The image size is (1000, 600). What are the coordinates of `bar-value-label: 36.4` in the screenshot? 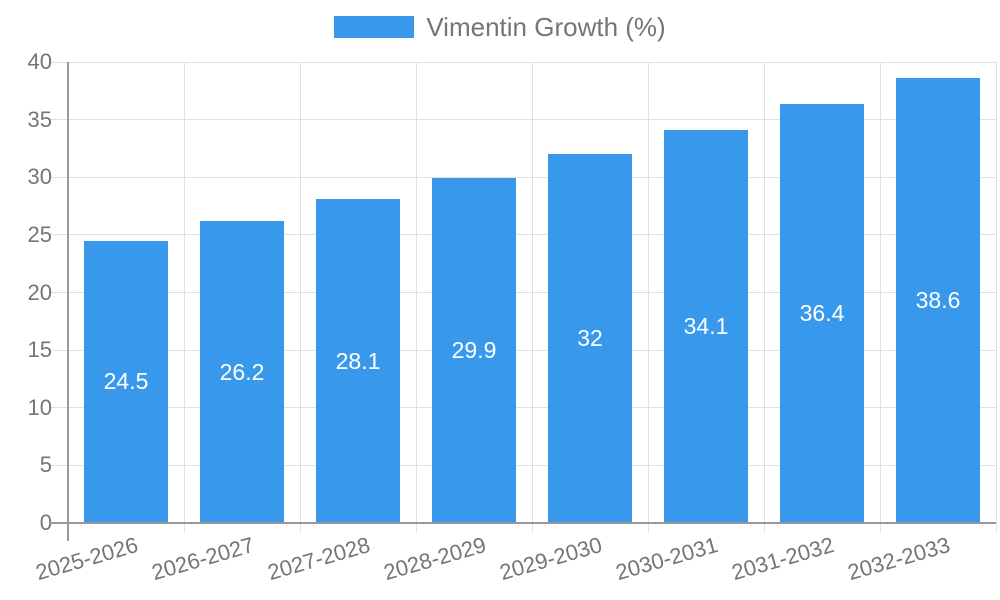 It's located at (822, 312).